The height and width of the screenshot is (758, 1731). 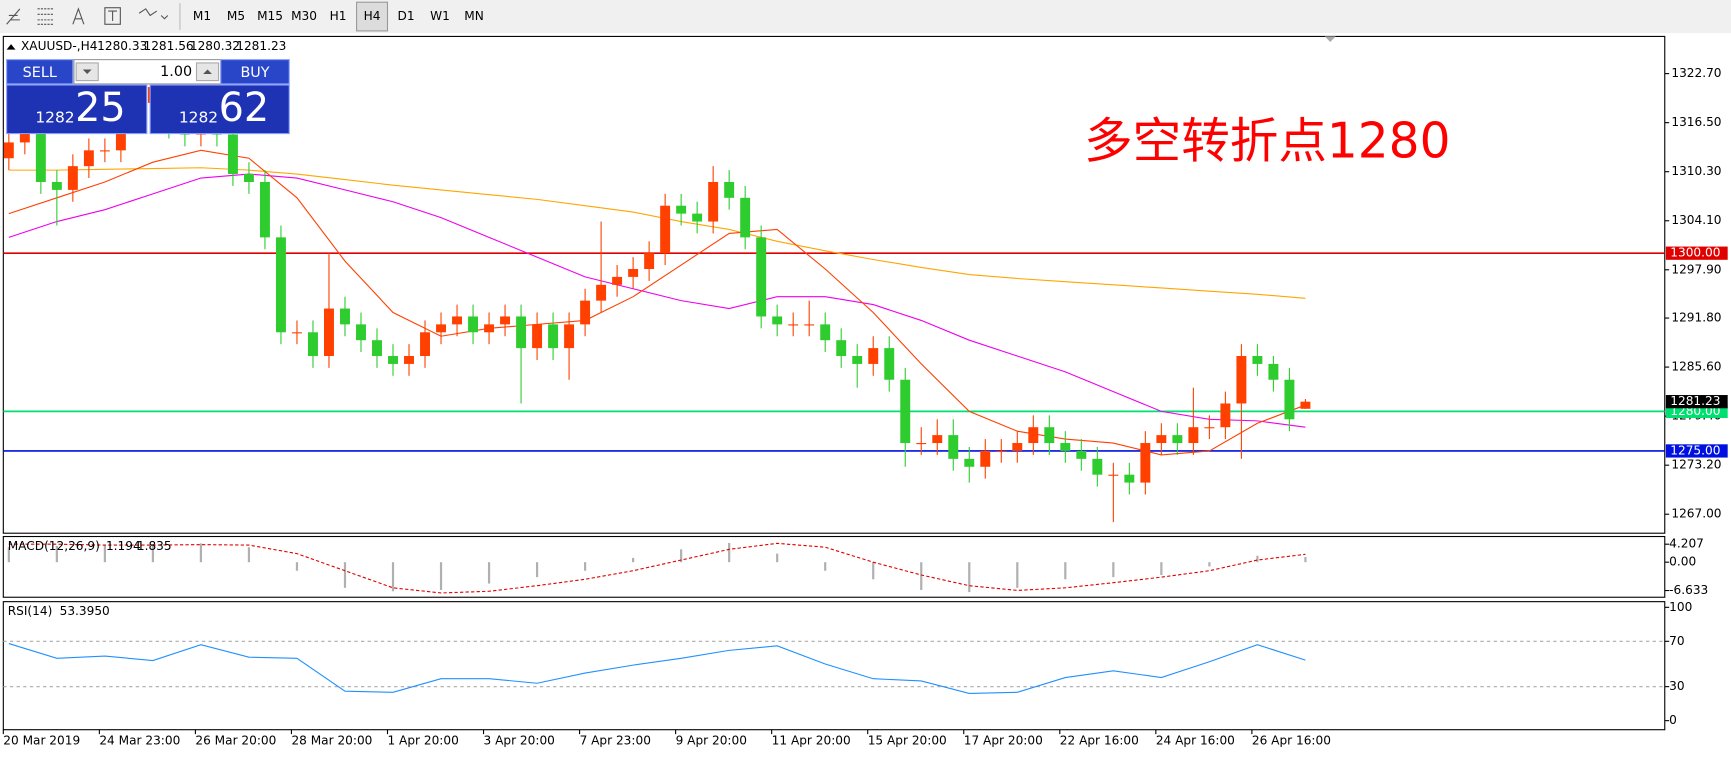 I want to click on macd-panel, so click(x=834, y=566).